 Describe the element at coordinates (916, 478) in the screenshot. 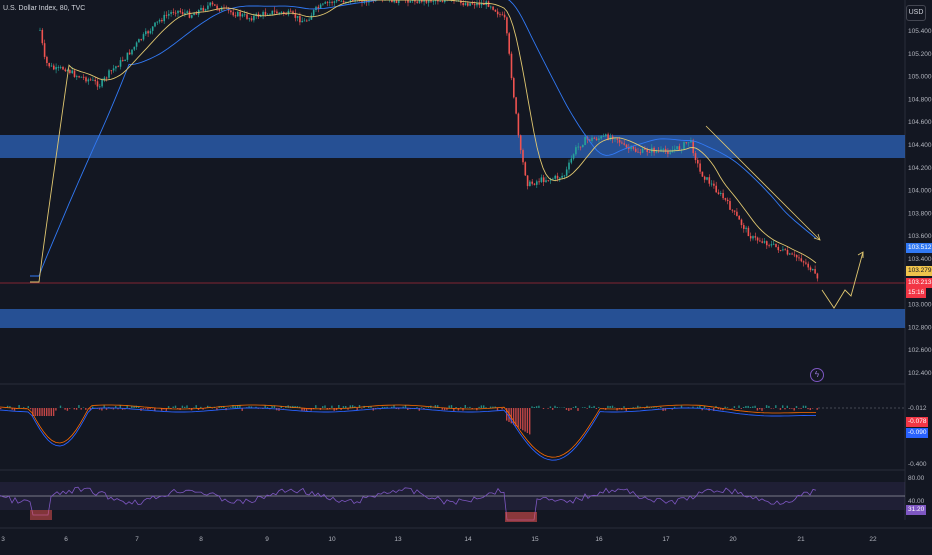

I see `rsi-tick-label: 80.00` at that location.